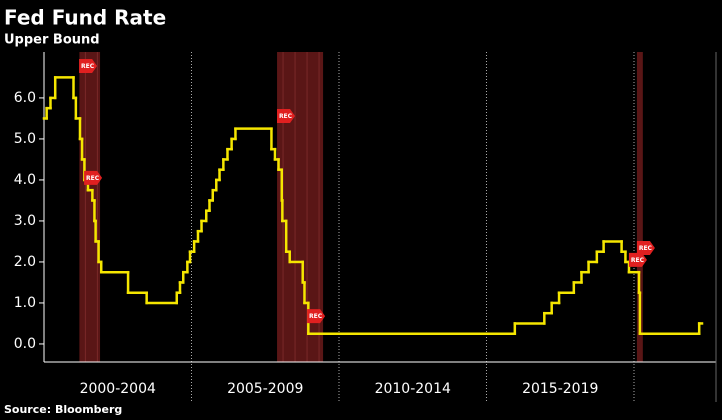 This screenshot has width=722, height=420. Describe the element at coordinates (118, 389) in the screenshot. I see `x-category-label: 2000-2004` at that location.